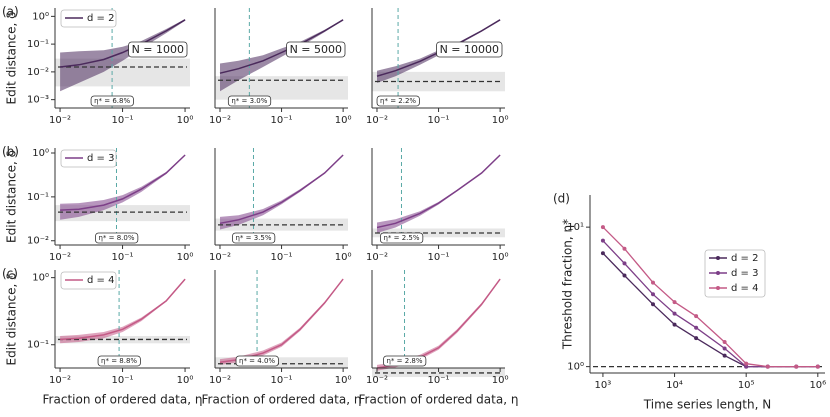  What do you see at coordinates (119, 361) in the screenshot?
I see `threshold-label: η* = 8.8%` at bounding box center [119, 361].